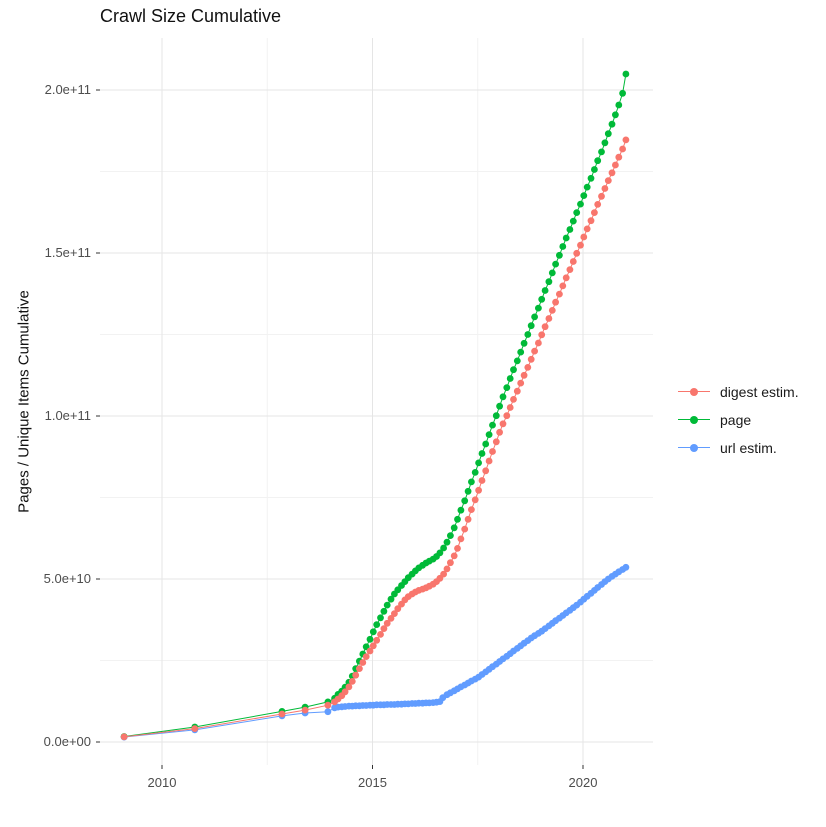  I want to click on y-tick-label: 5.0e+10, so click(67, 578).